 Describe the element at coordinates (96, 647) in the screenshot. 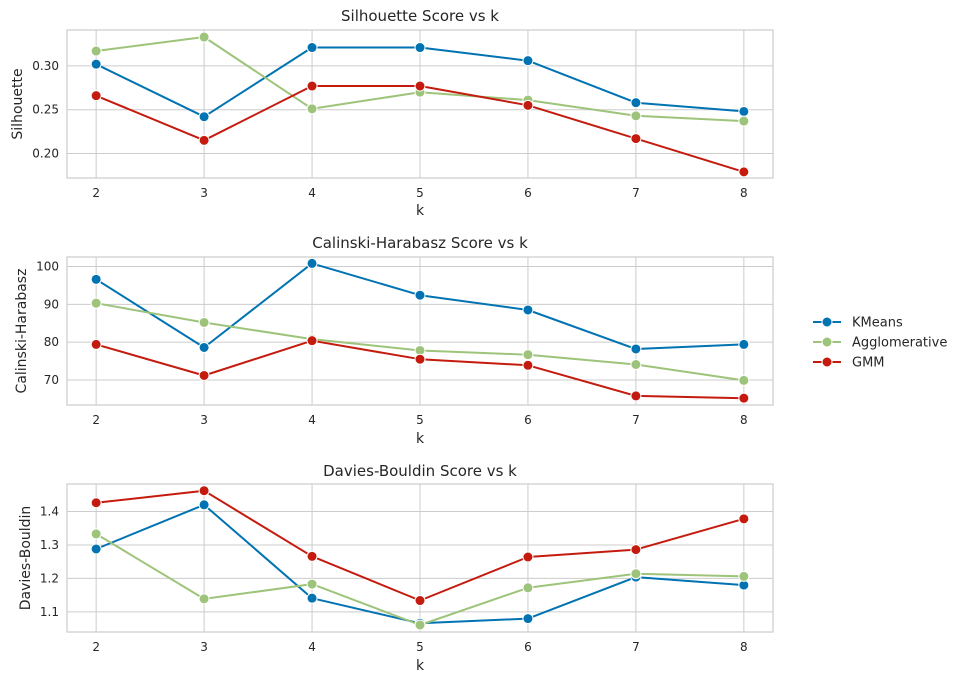

I see `davies-bouldin-xtick-label: 2` at that location.